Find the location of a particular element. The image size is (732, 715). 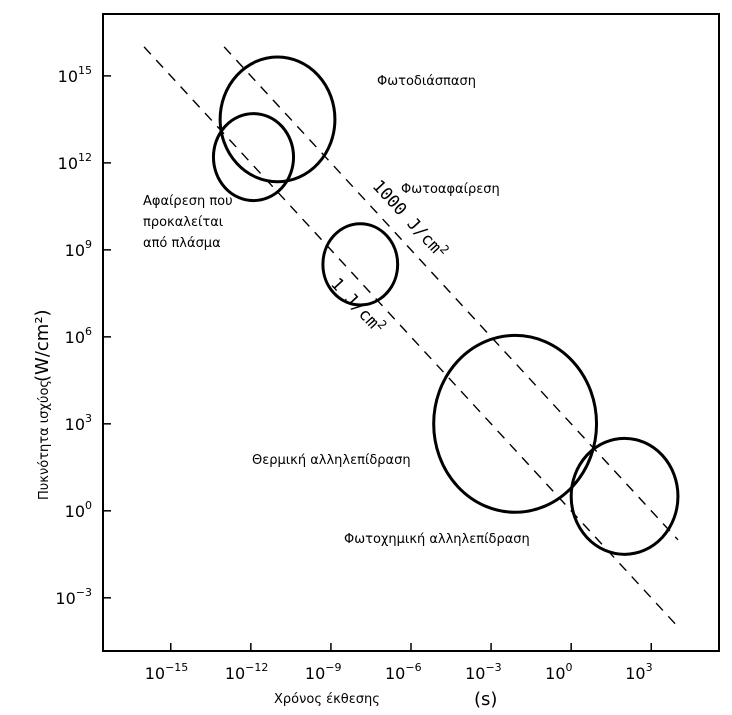

region-photoablation is located at coordinates (360, 264).